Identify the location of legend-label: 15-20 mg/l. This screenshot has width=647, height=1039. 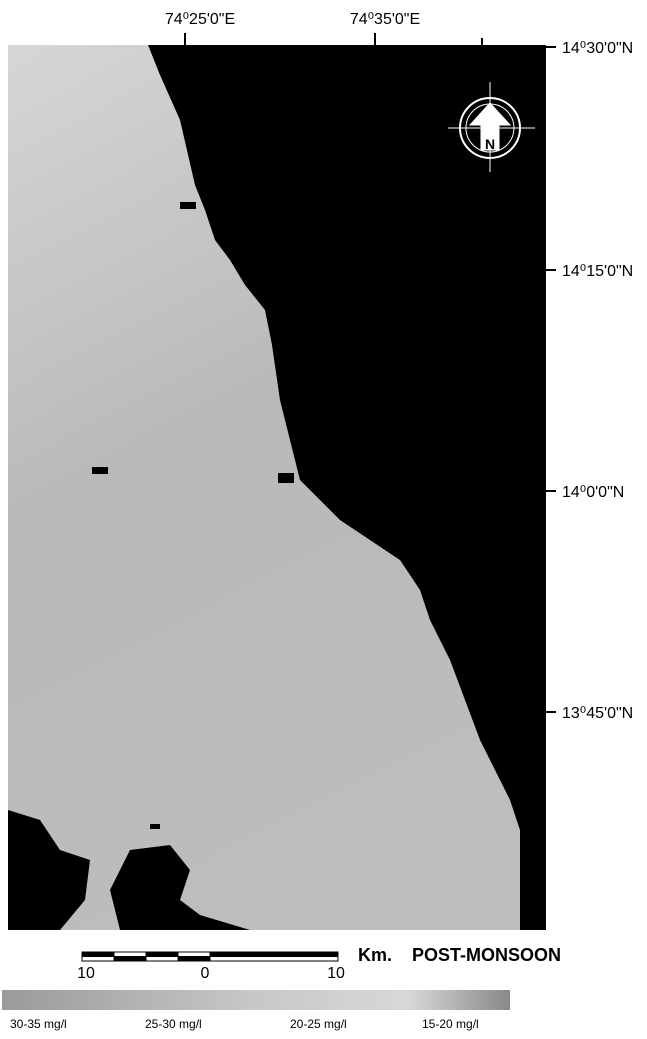
(450, 1024).